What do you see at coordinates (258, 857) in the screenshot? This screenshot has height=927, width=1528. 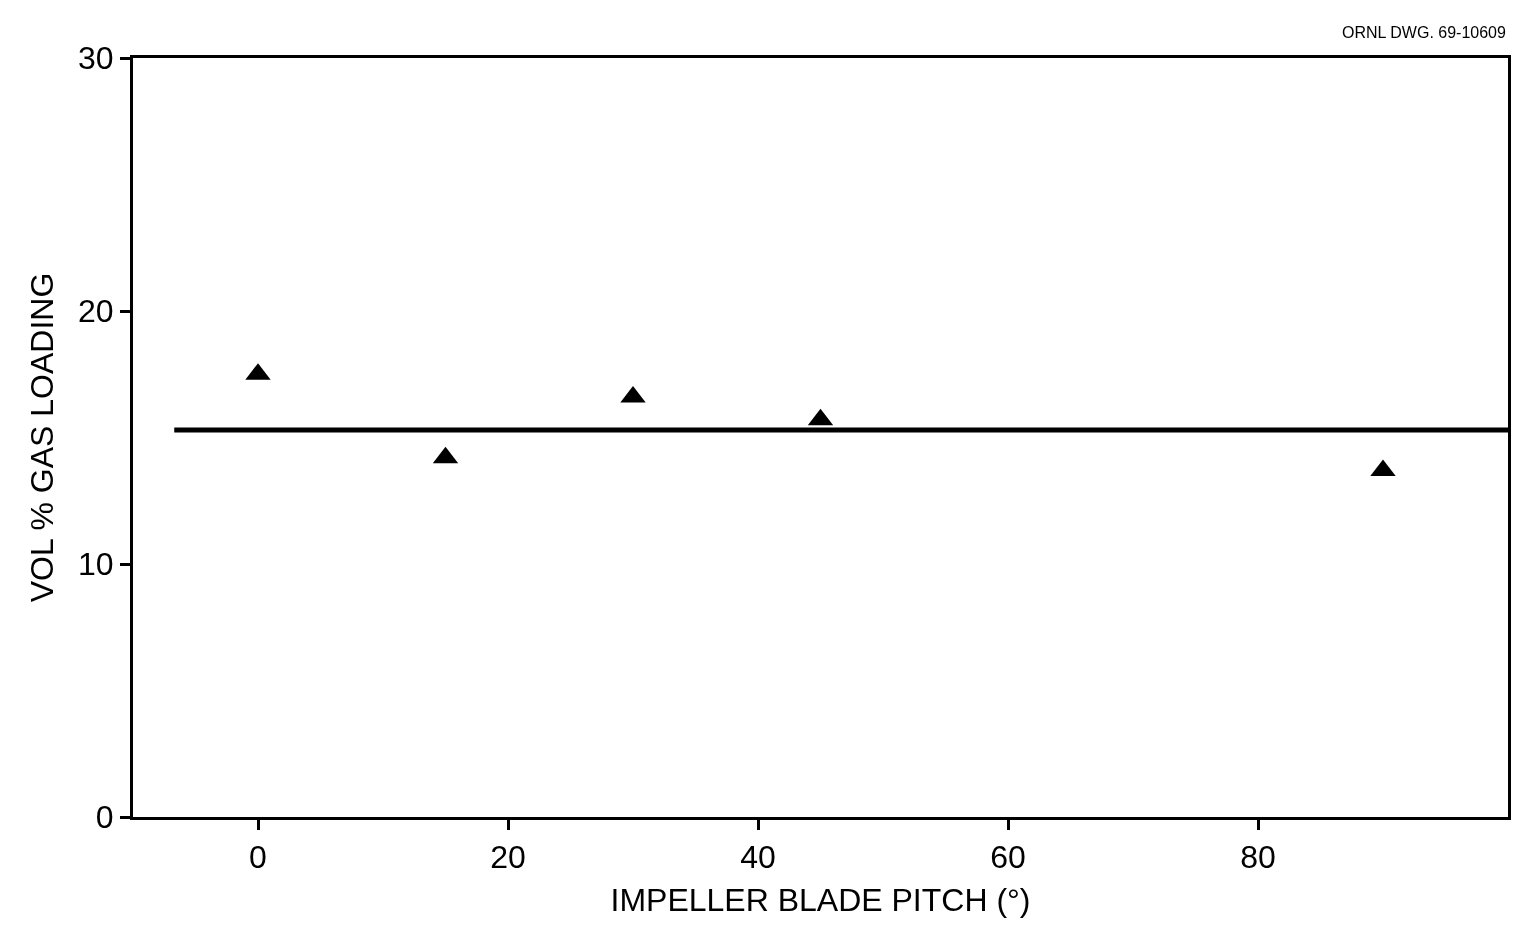 I see `x-tick-label: 0` at bounding box center [258, 857].